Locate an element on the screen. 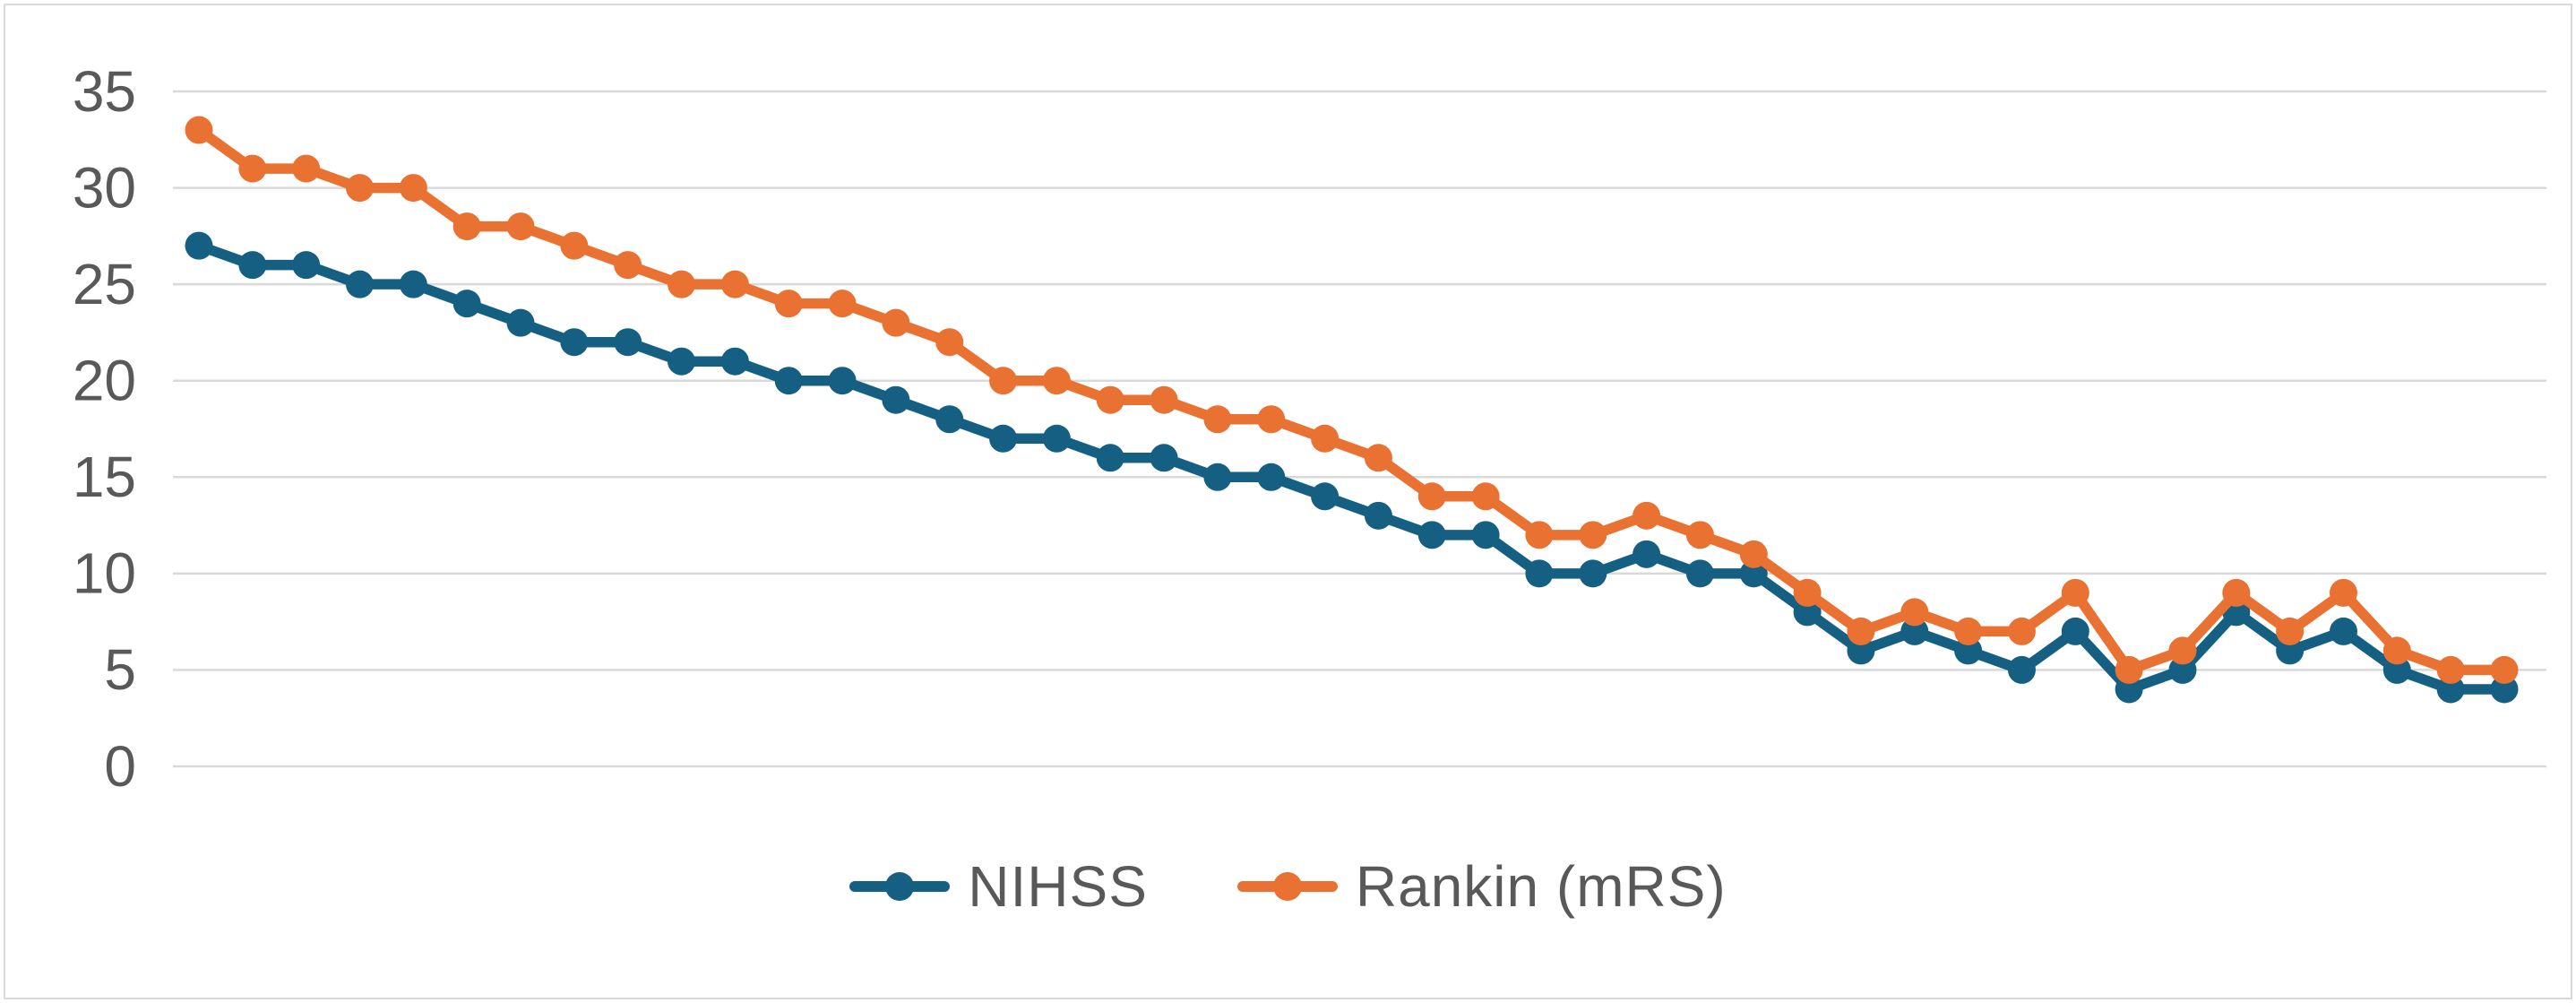 Image resolution: width=2576 pixels, height=1003 pixels. legend-marker-nihss-icon is located at coordinates (900, 886).